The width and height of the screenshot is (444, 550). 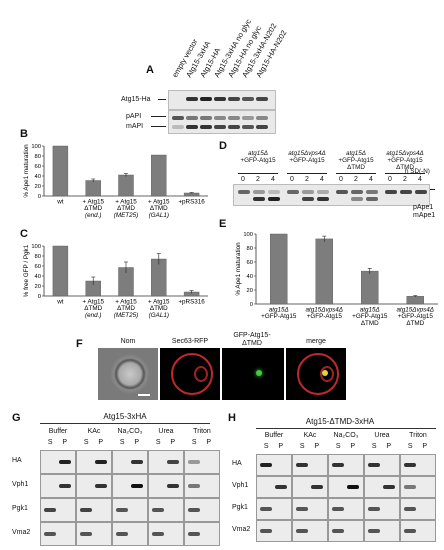 I want to click on row-label-atg15-ha: Atg15-Ha, so click(x=136, y=99).